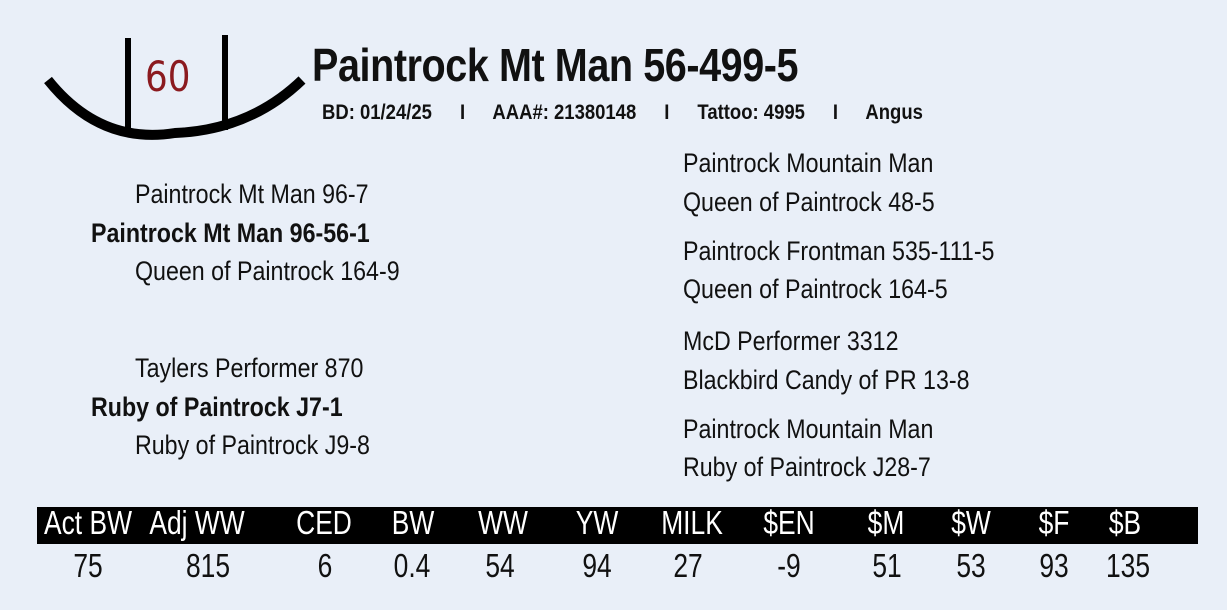 The width and height of the screenshot is (1227, 610). I want to click on brand-logo-icon, so click(175, 87).